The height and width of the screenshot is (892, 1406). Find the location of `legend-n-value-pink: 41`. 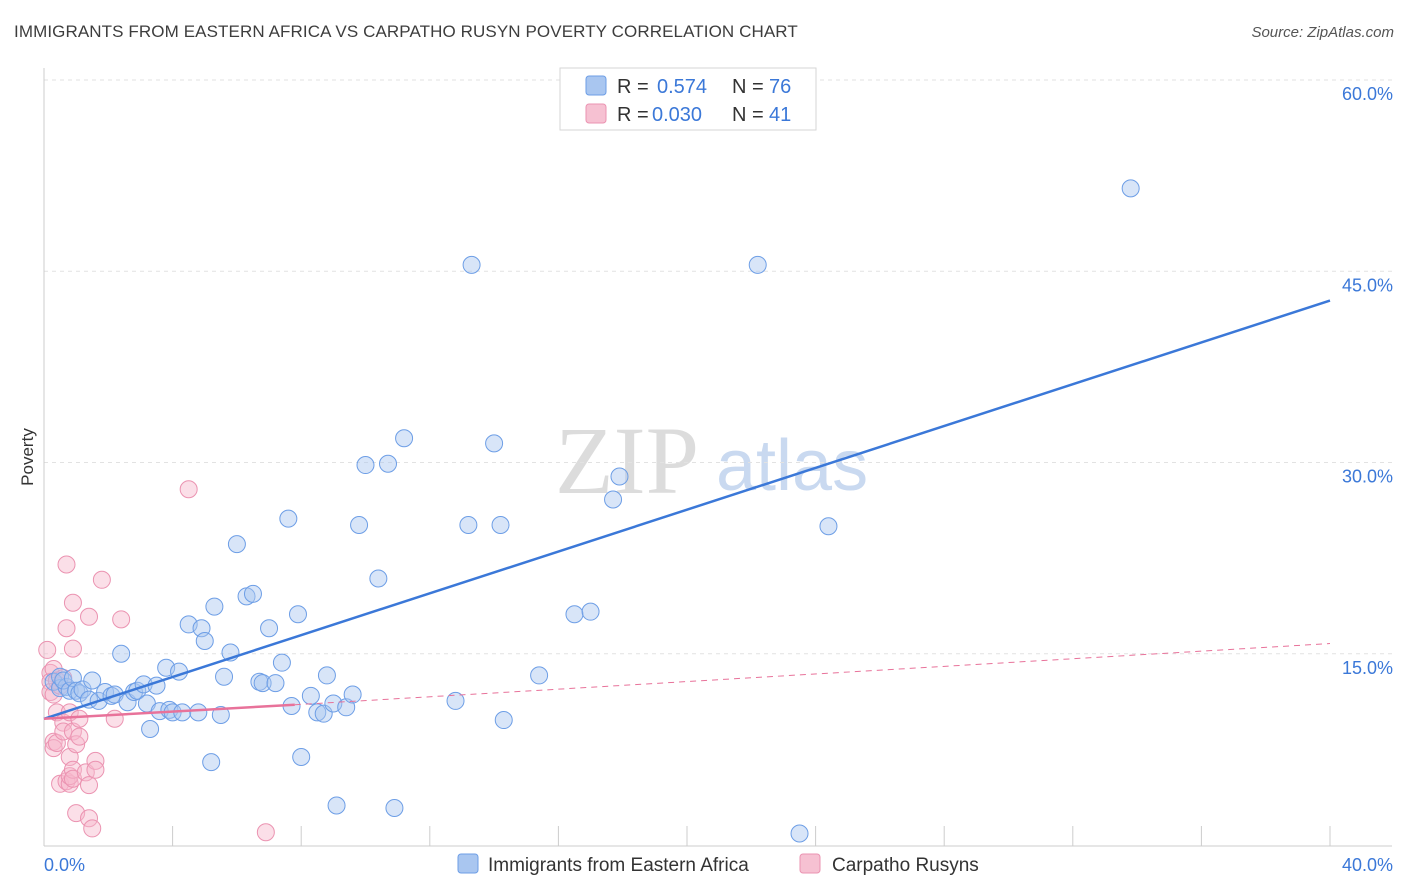

legend-n-value-pink: 41 is located at coordinates (780, 115).